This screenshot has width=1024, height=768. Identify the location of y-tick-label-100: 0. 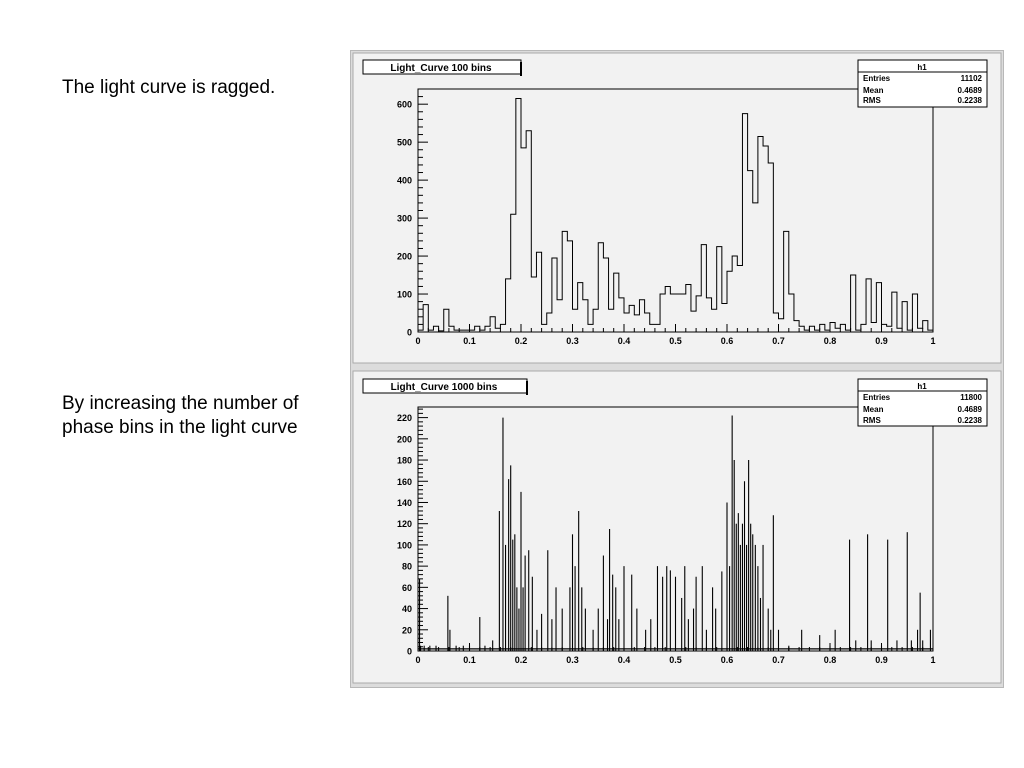
(409, 333).